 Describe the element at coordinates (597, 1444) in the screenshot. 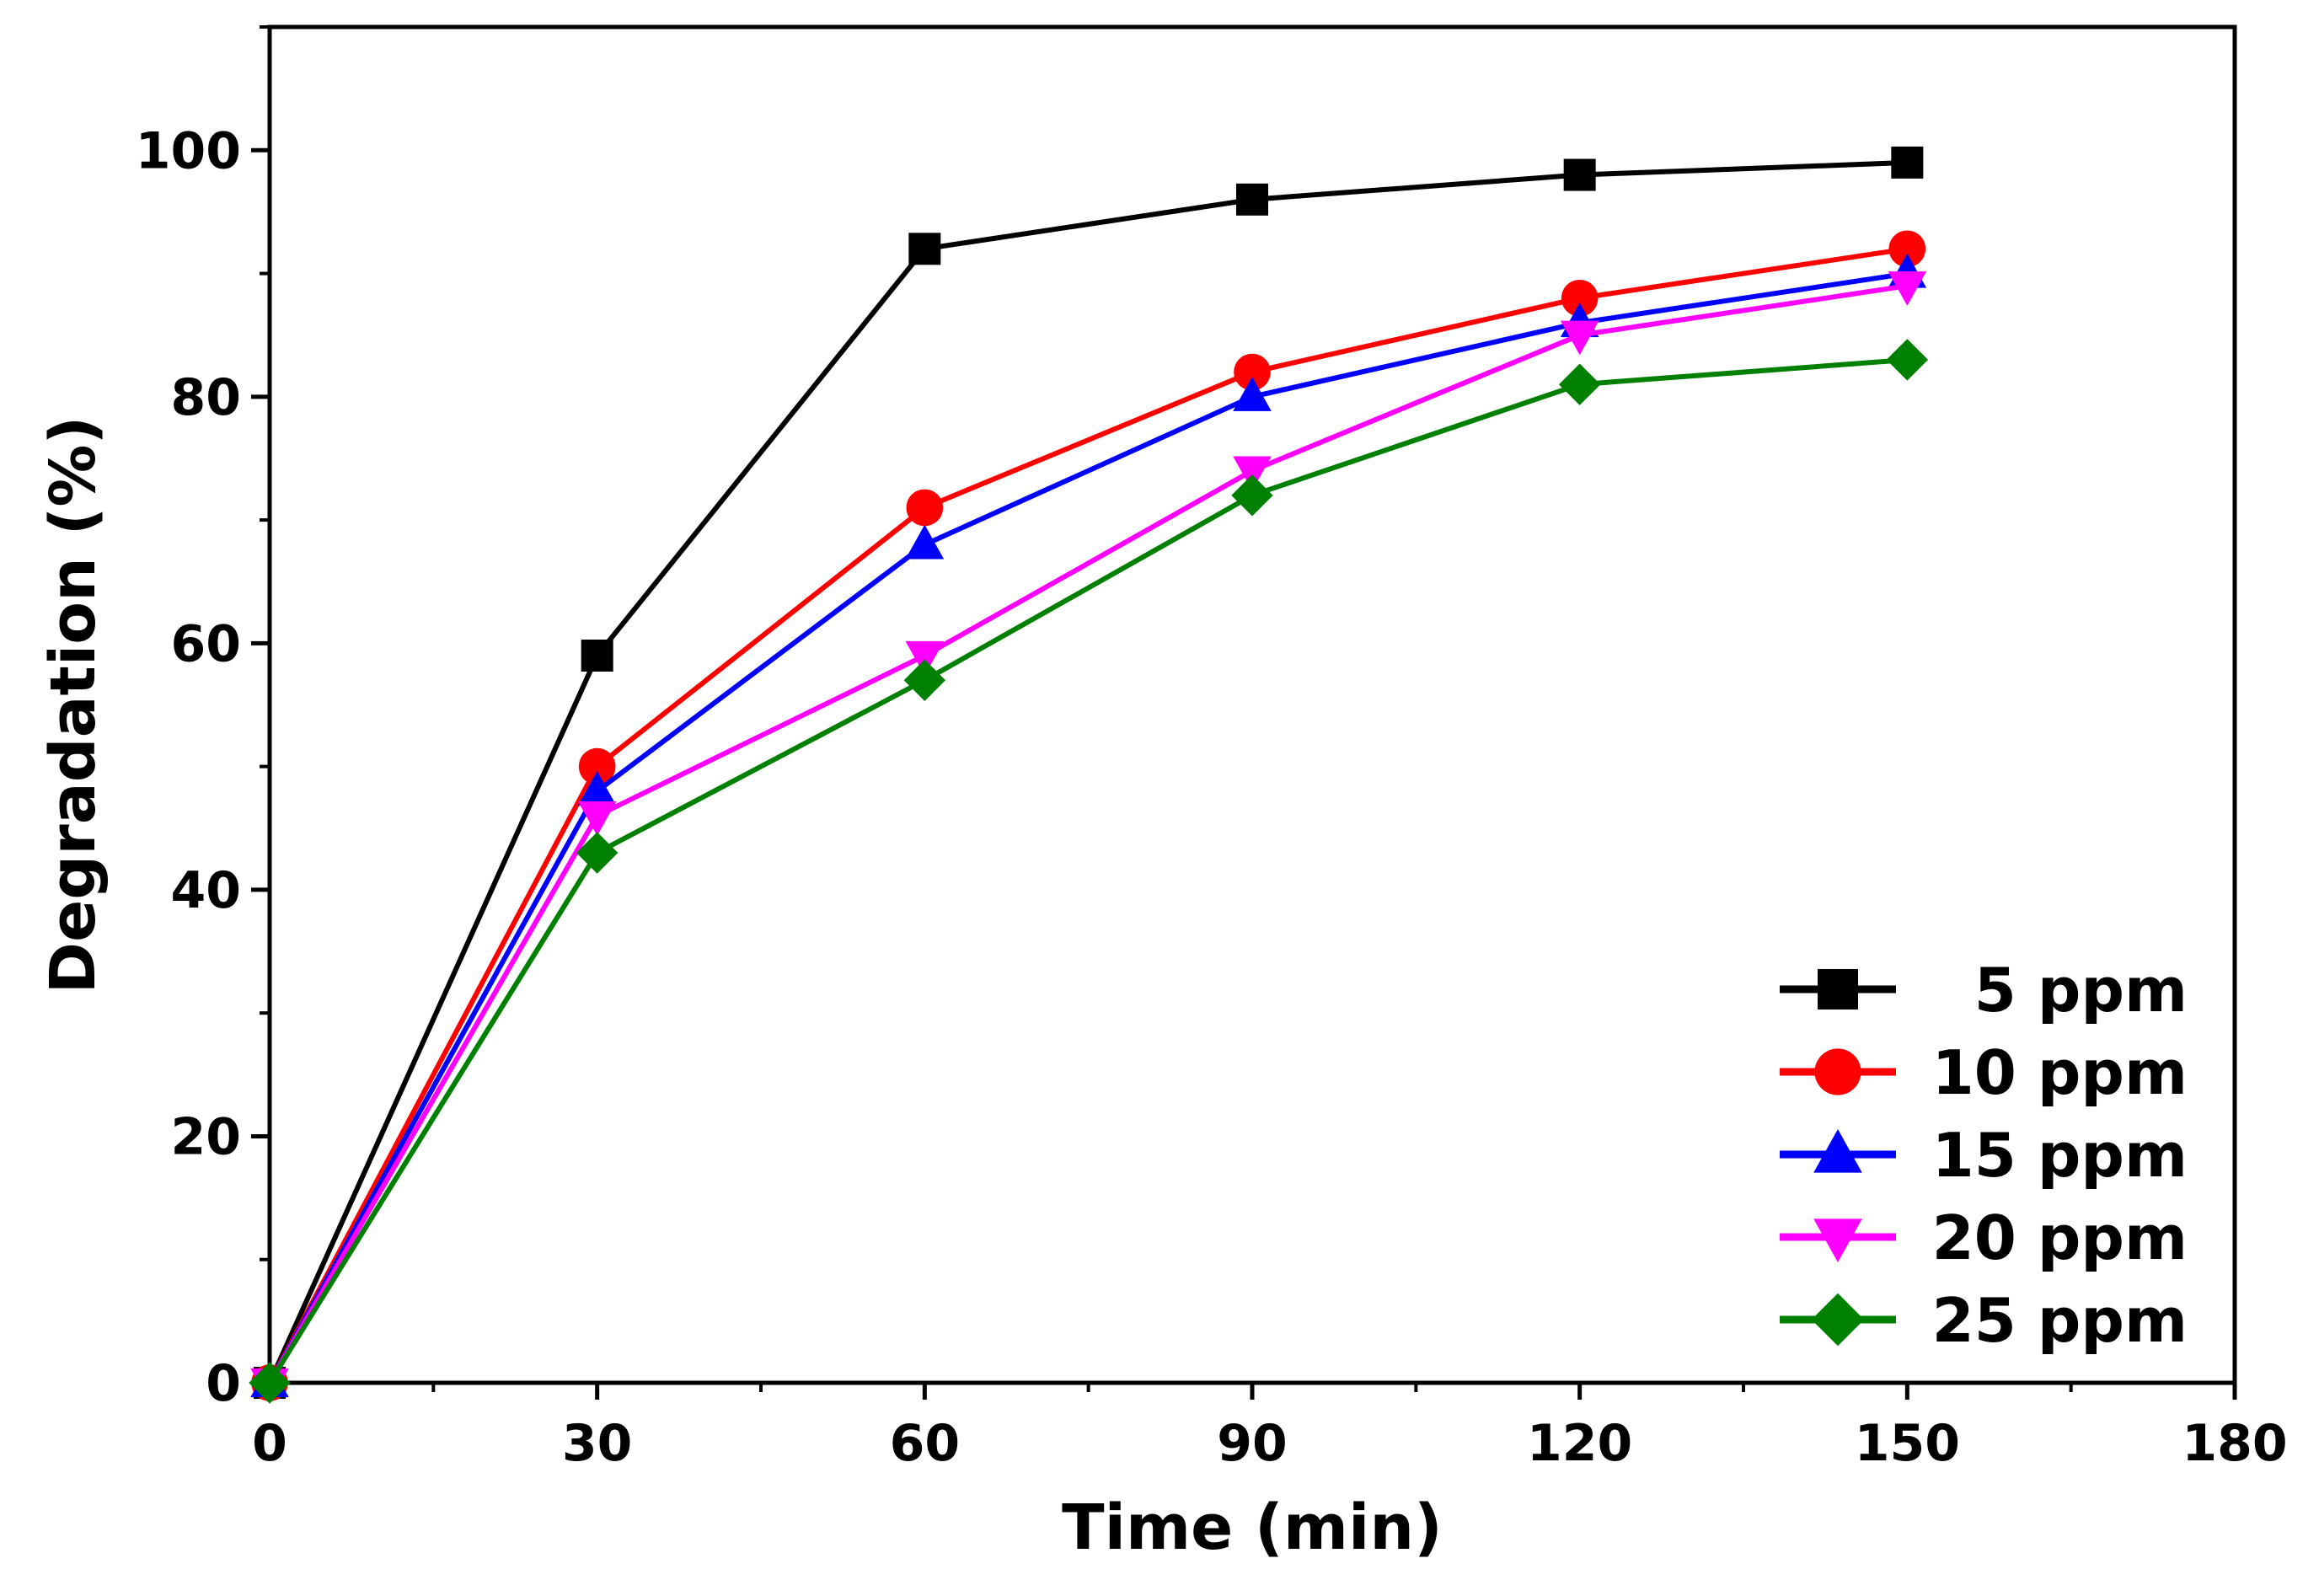

I see `x-tick-label: 30` at that location.